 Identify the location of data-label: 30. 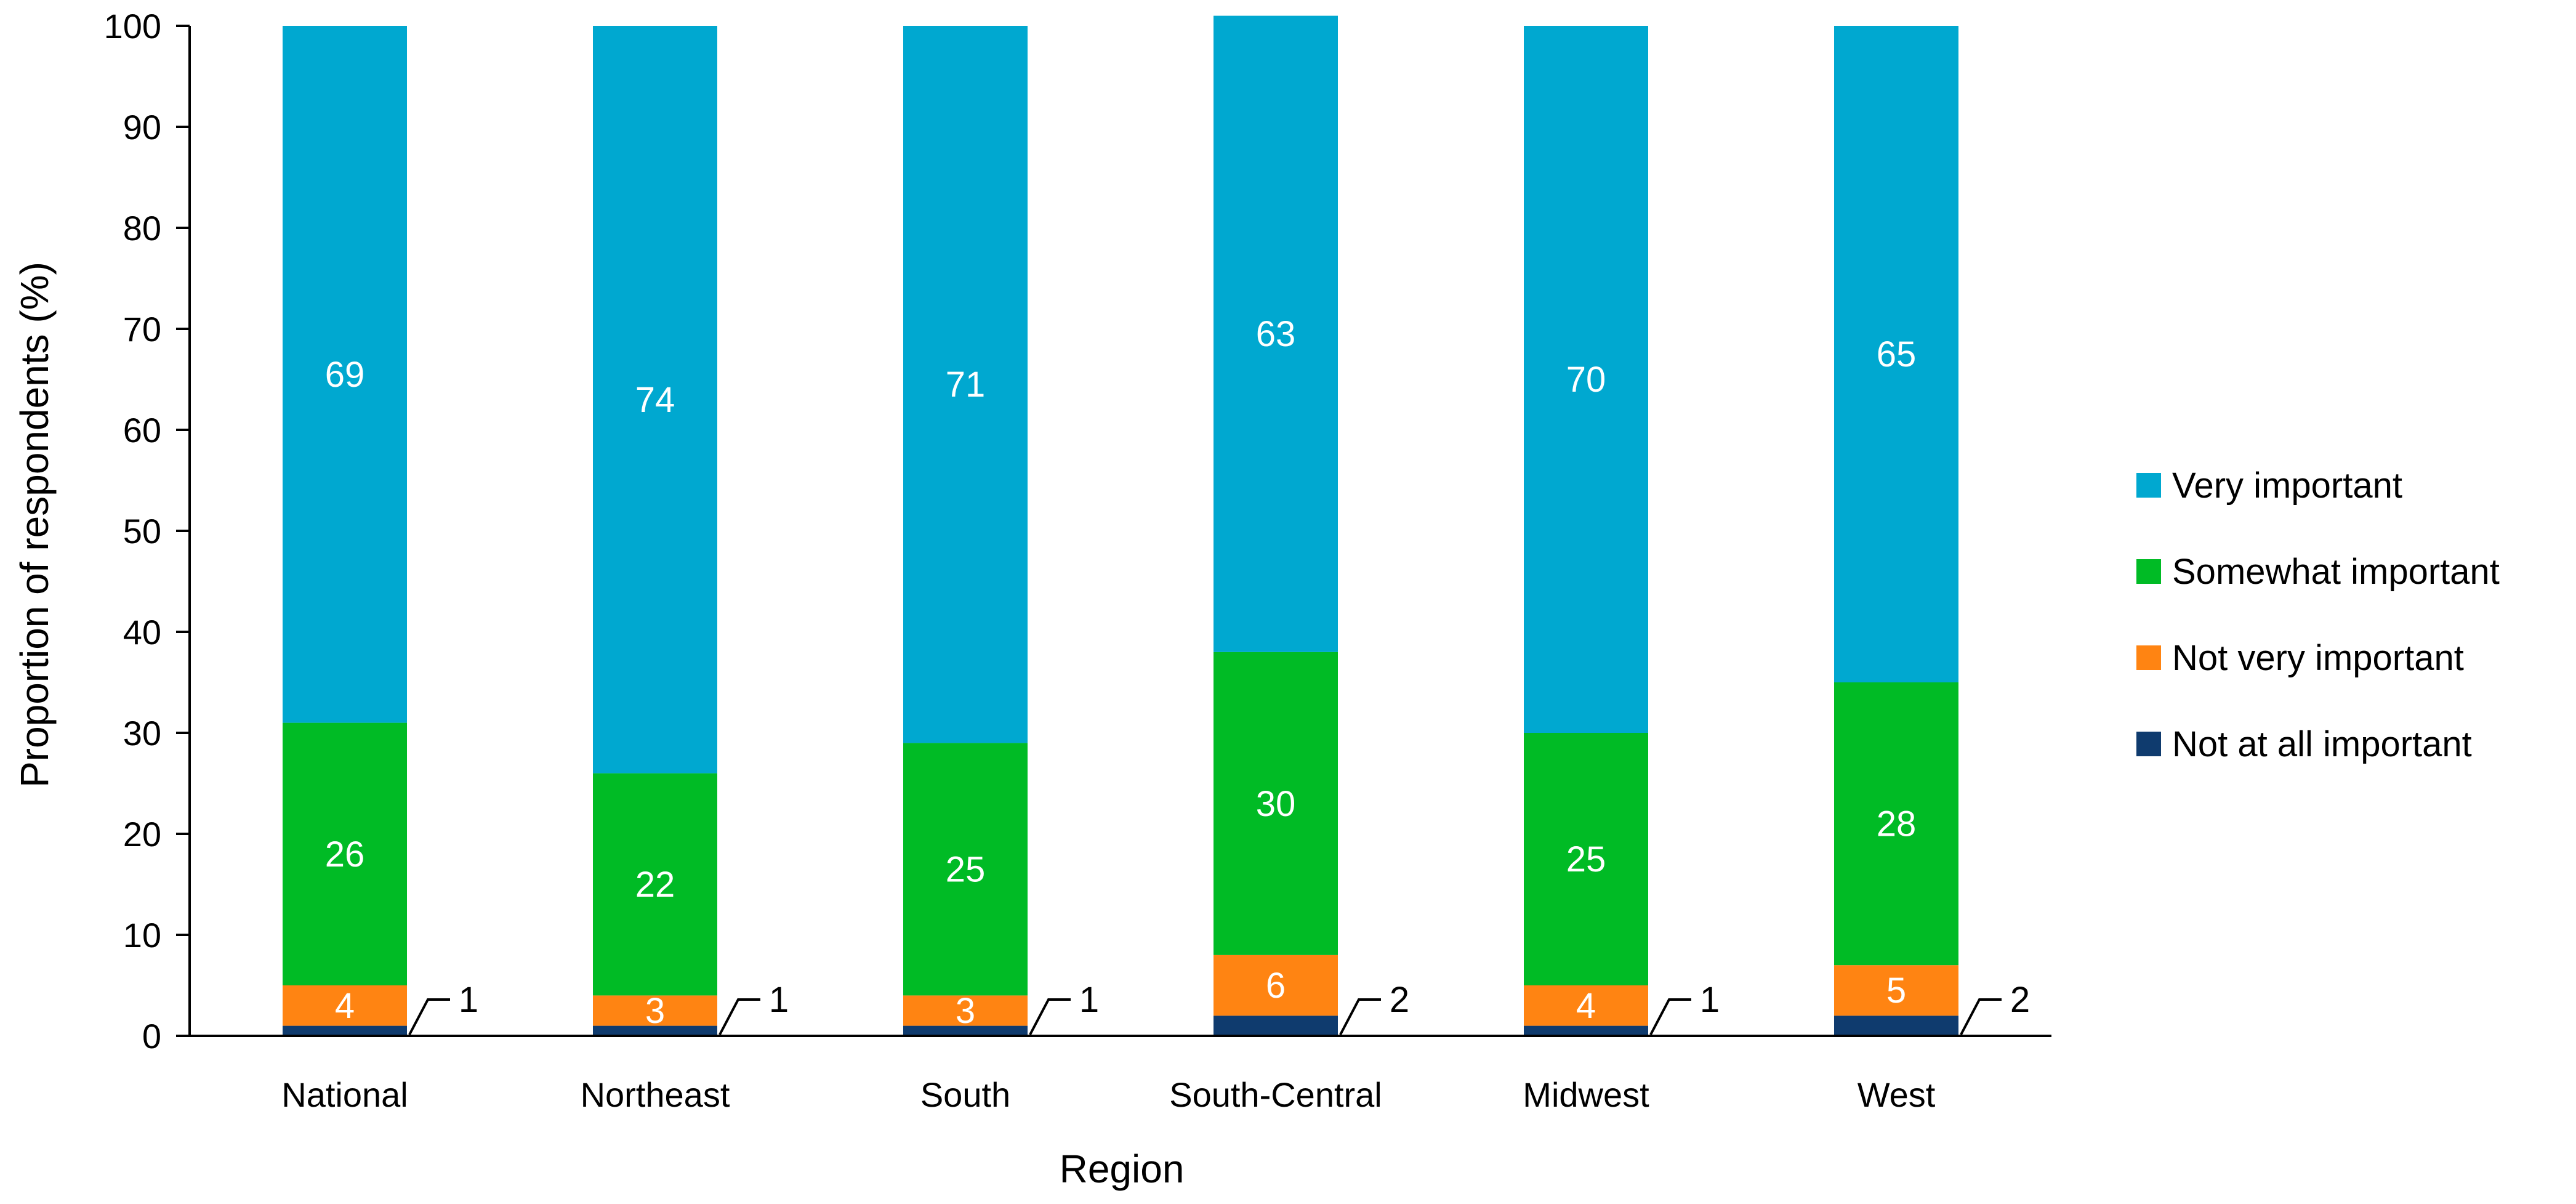
(1276, 804).